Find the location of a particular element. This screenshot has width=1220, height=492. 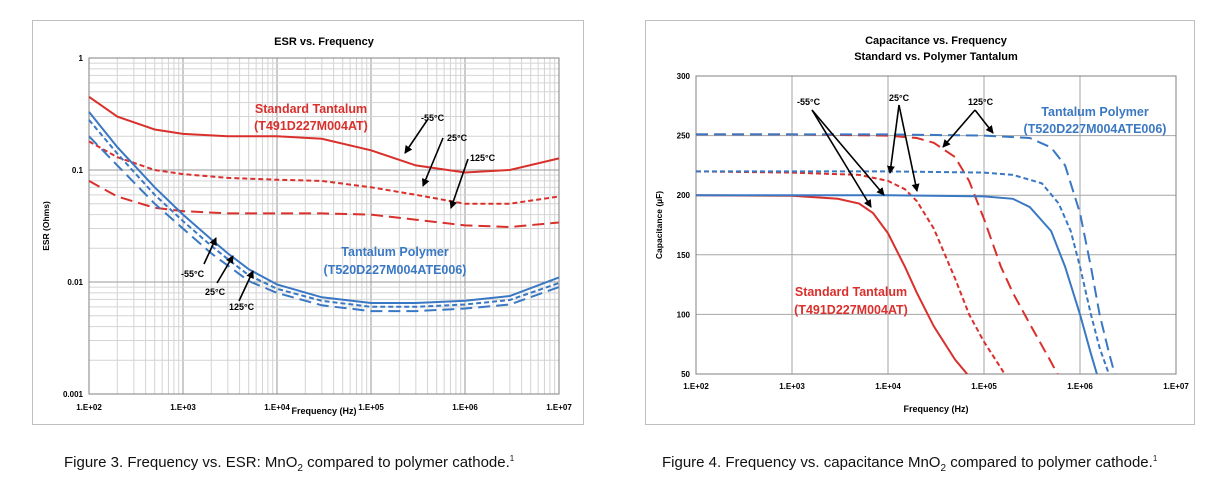

cap-chart-title: Capacitance vs. Frequency is located at coordinates (936, 41).